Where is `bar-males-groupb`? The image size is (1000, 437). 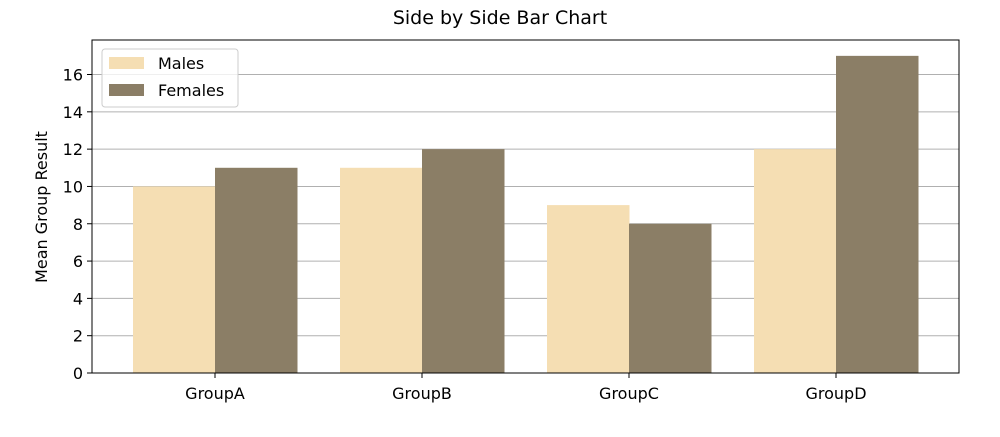
bar-males-groupb is located at coordinates (381, 270).